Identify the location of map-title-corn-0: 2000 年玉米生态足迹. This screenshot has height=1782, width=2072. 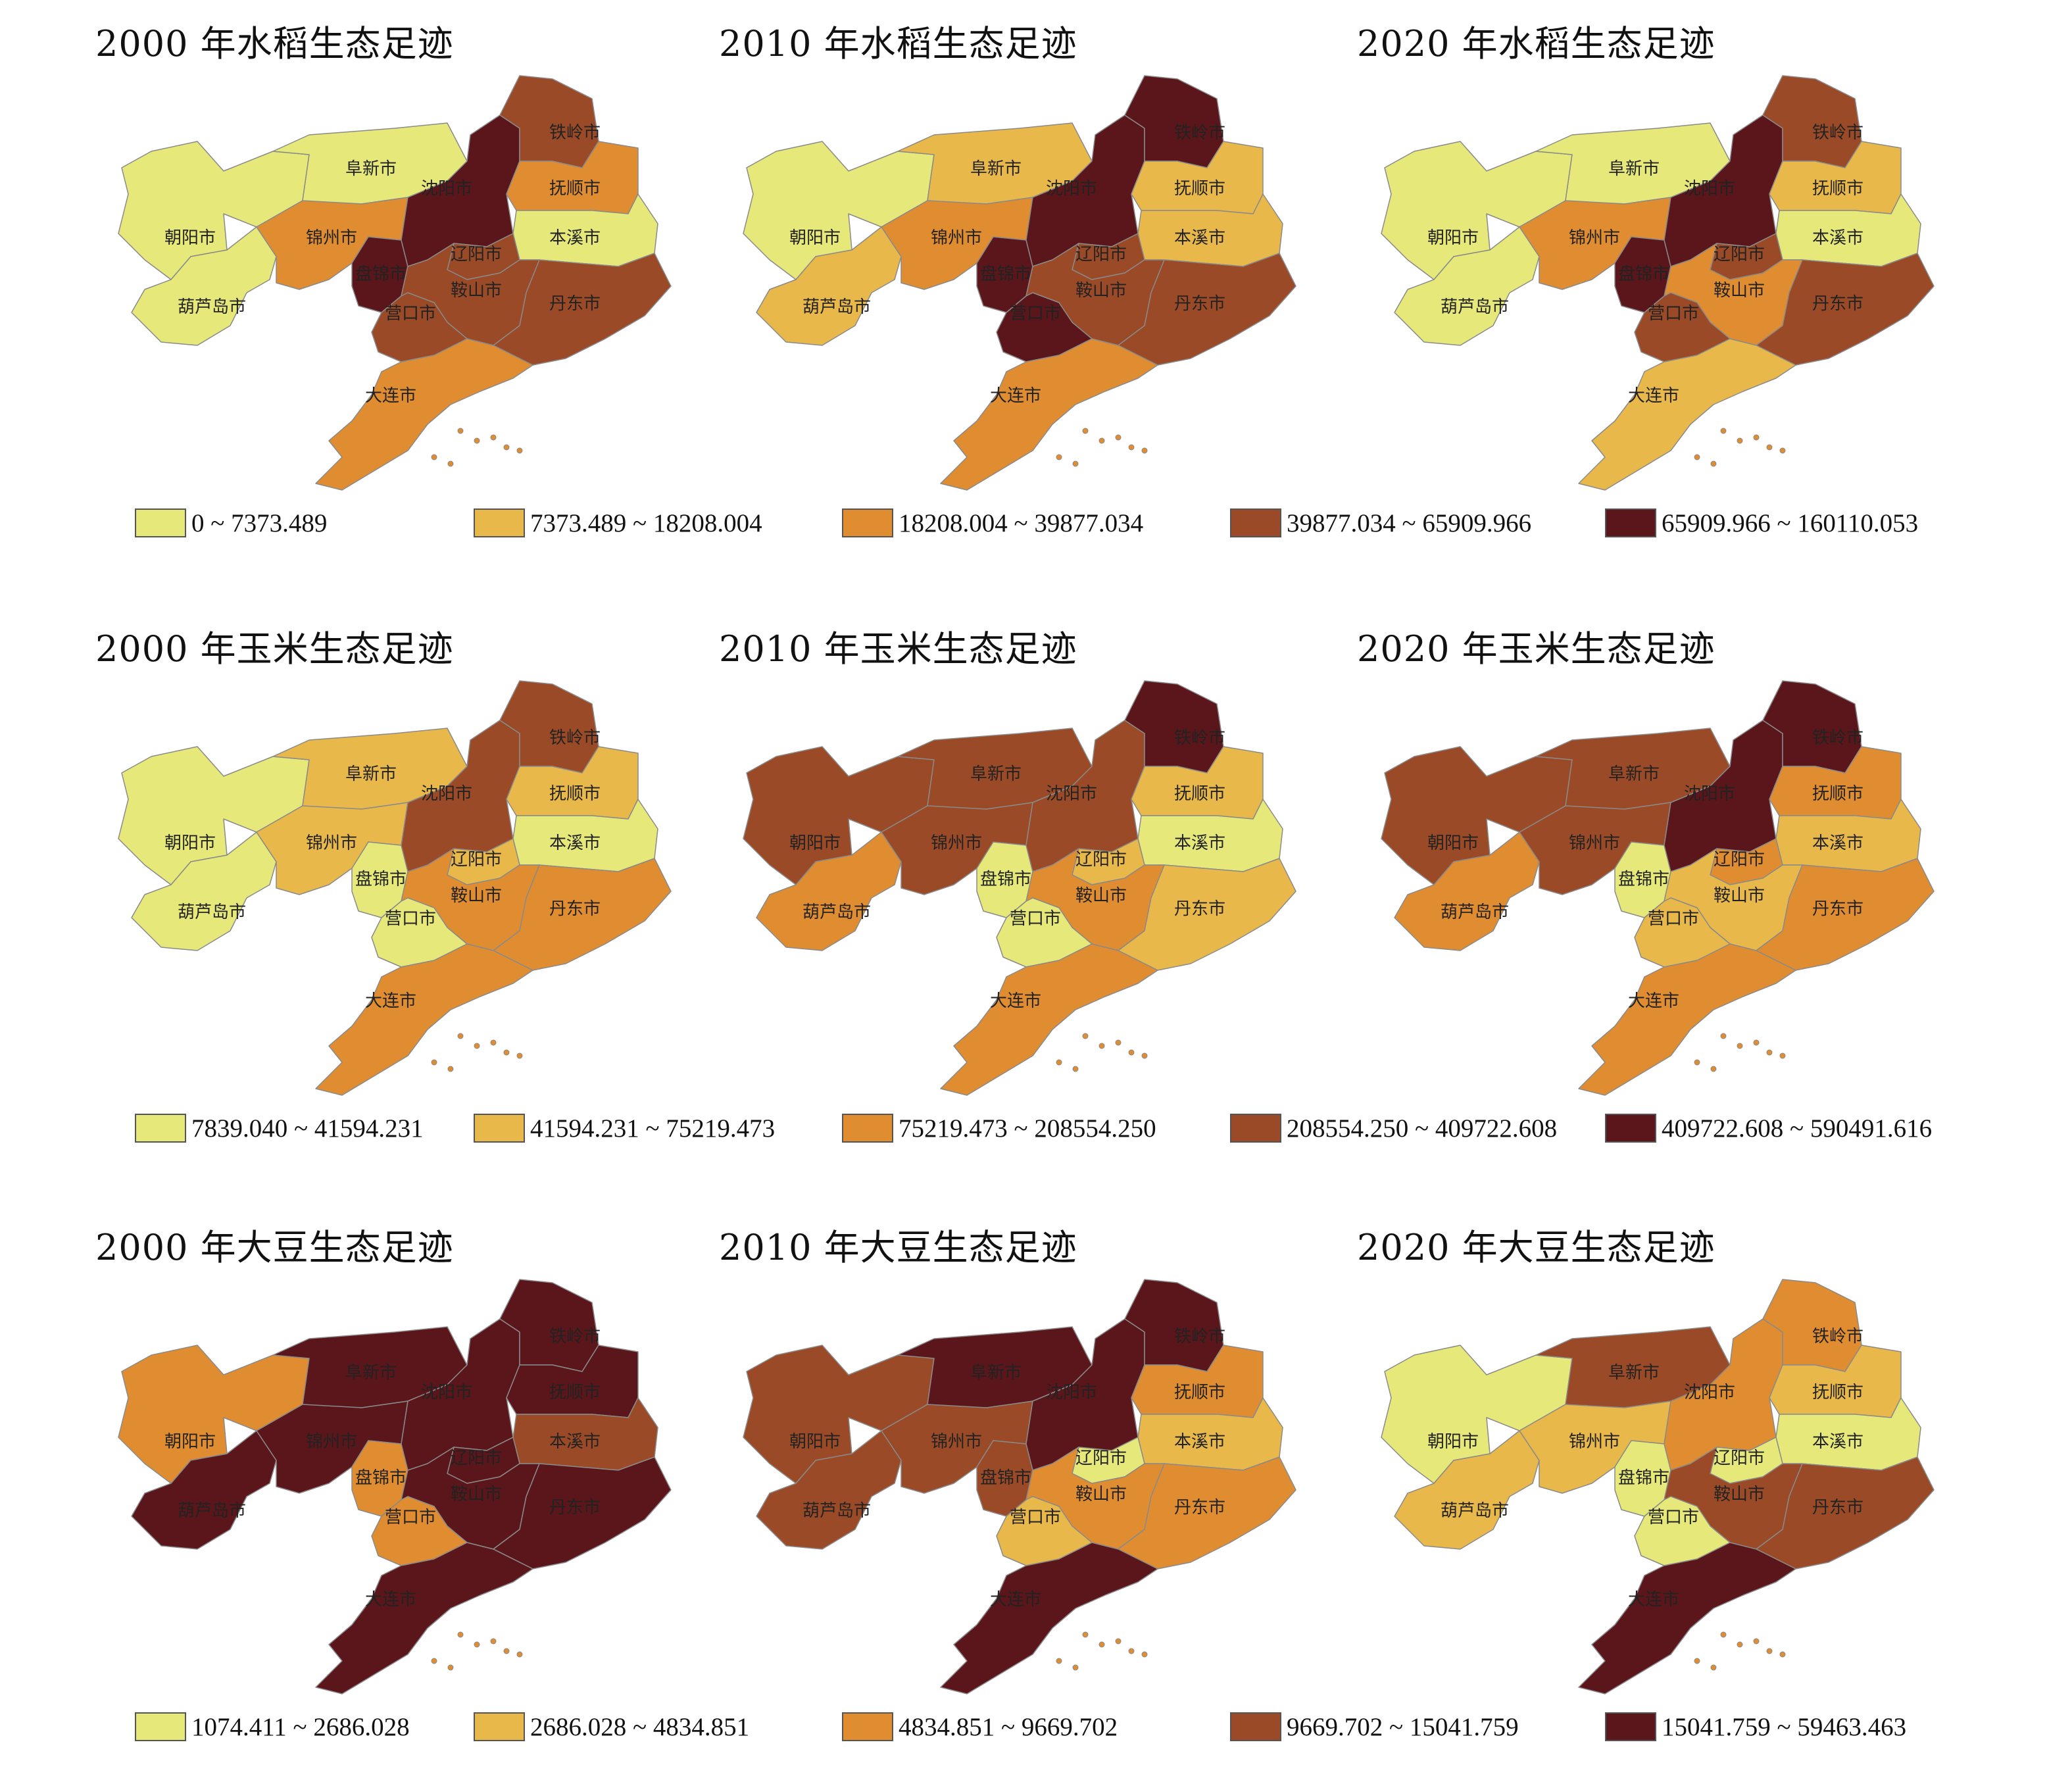
(274, 649).